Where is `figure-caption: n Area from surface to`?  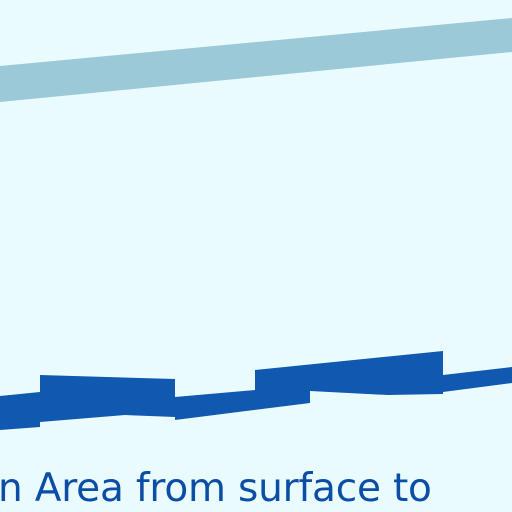
figure-caption: n Area from surface to is located at coordinates (216, 488).